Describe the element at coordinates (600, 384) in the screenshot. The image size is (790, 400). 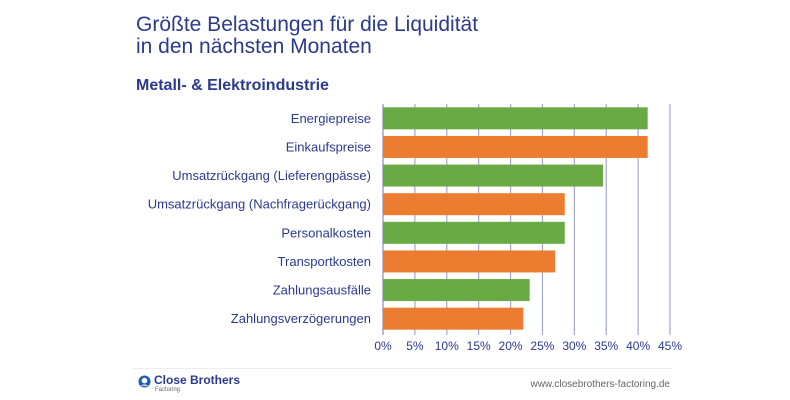
I see `website-url: www.closebrothers-factoring.de` at that location.